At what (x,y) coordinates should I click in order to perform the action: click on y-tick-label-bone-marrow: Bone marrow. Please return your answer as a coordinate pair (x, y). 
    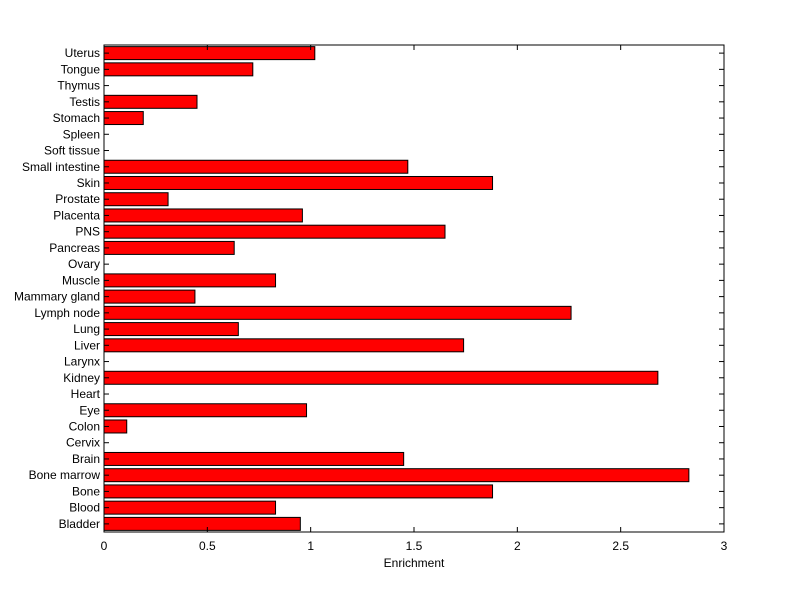
    Looking at the image, I should click on (65, 475).